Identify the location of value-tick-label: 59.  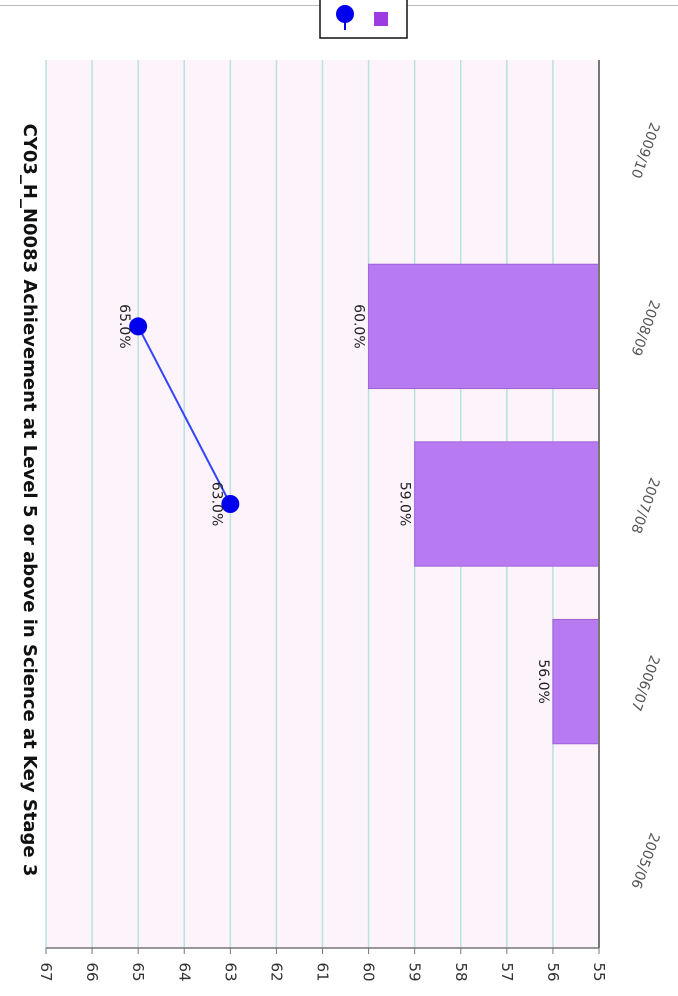
(415, 971).